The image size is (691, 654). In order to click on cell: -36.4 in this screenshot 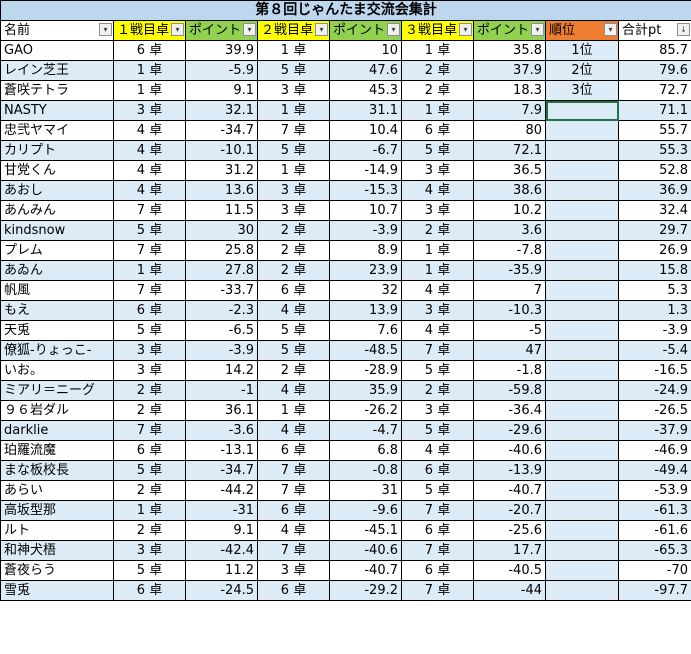, I will do `click(509, 410)`.